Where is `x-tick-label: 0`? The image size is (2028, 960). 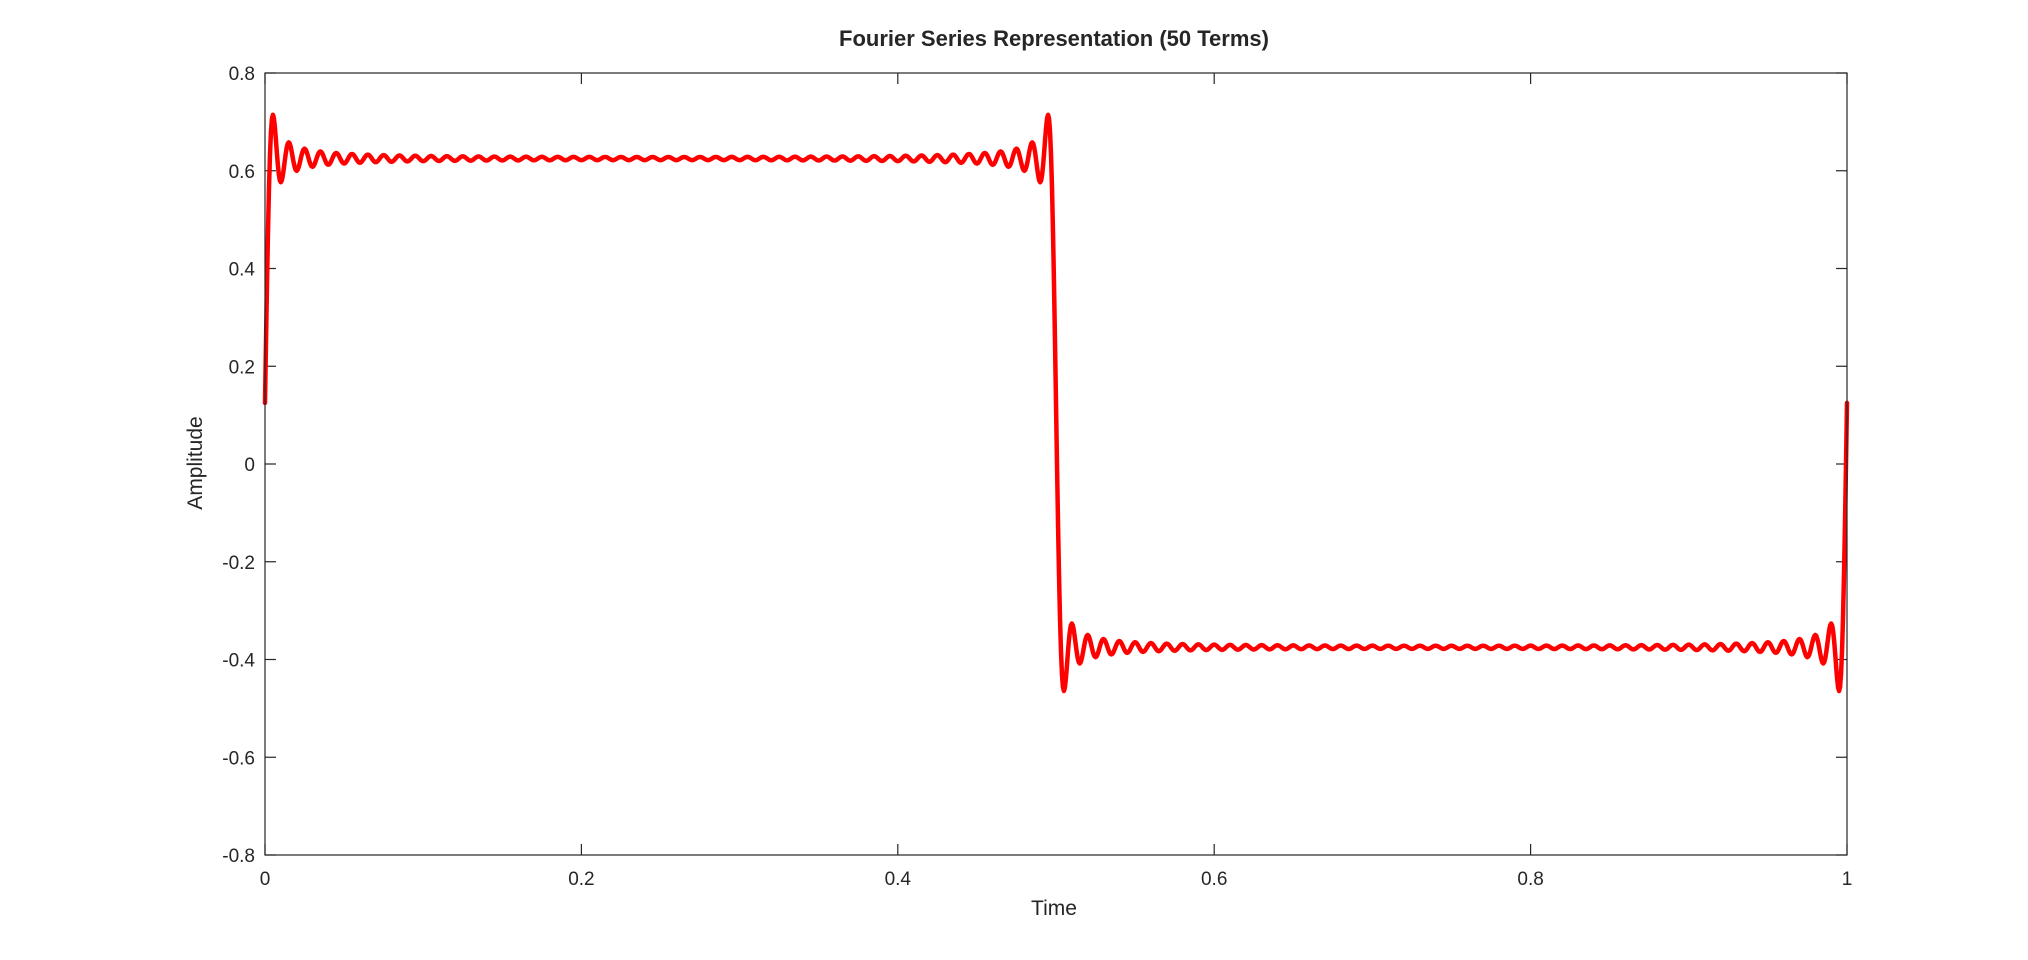
x-tick-label: 0 is located at coordinates (265, 879).